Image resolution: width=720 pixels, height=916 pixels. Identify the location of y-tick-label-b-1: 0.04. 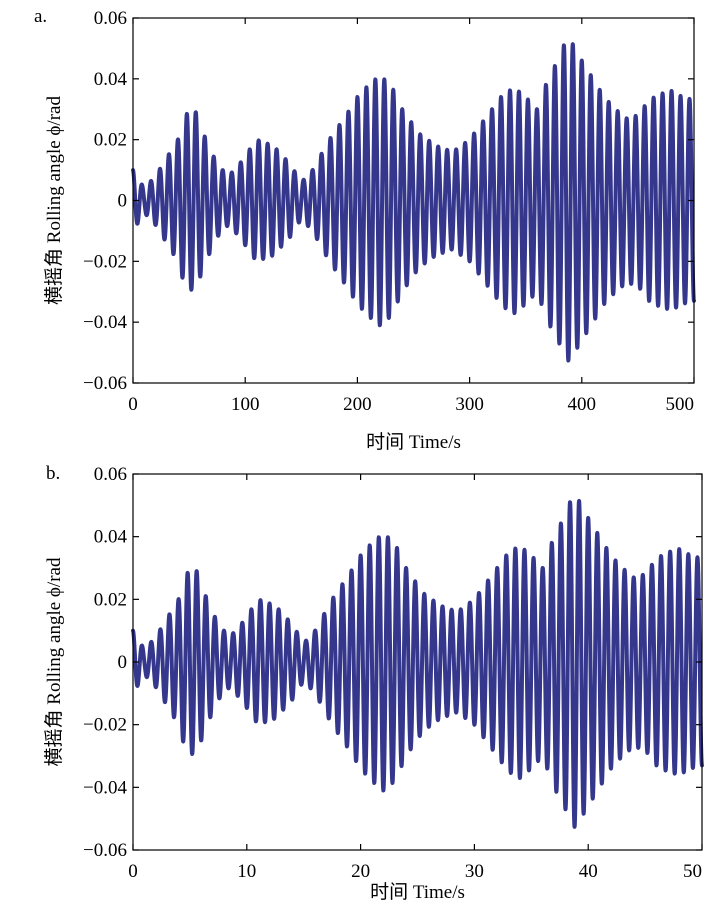
(111, 537).